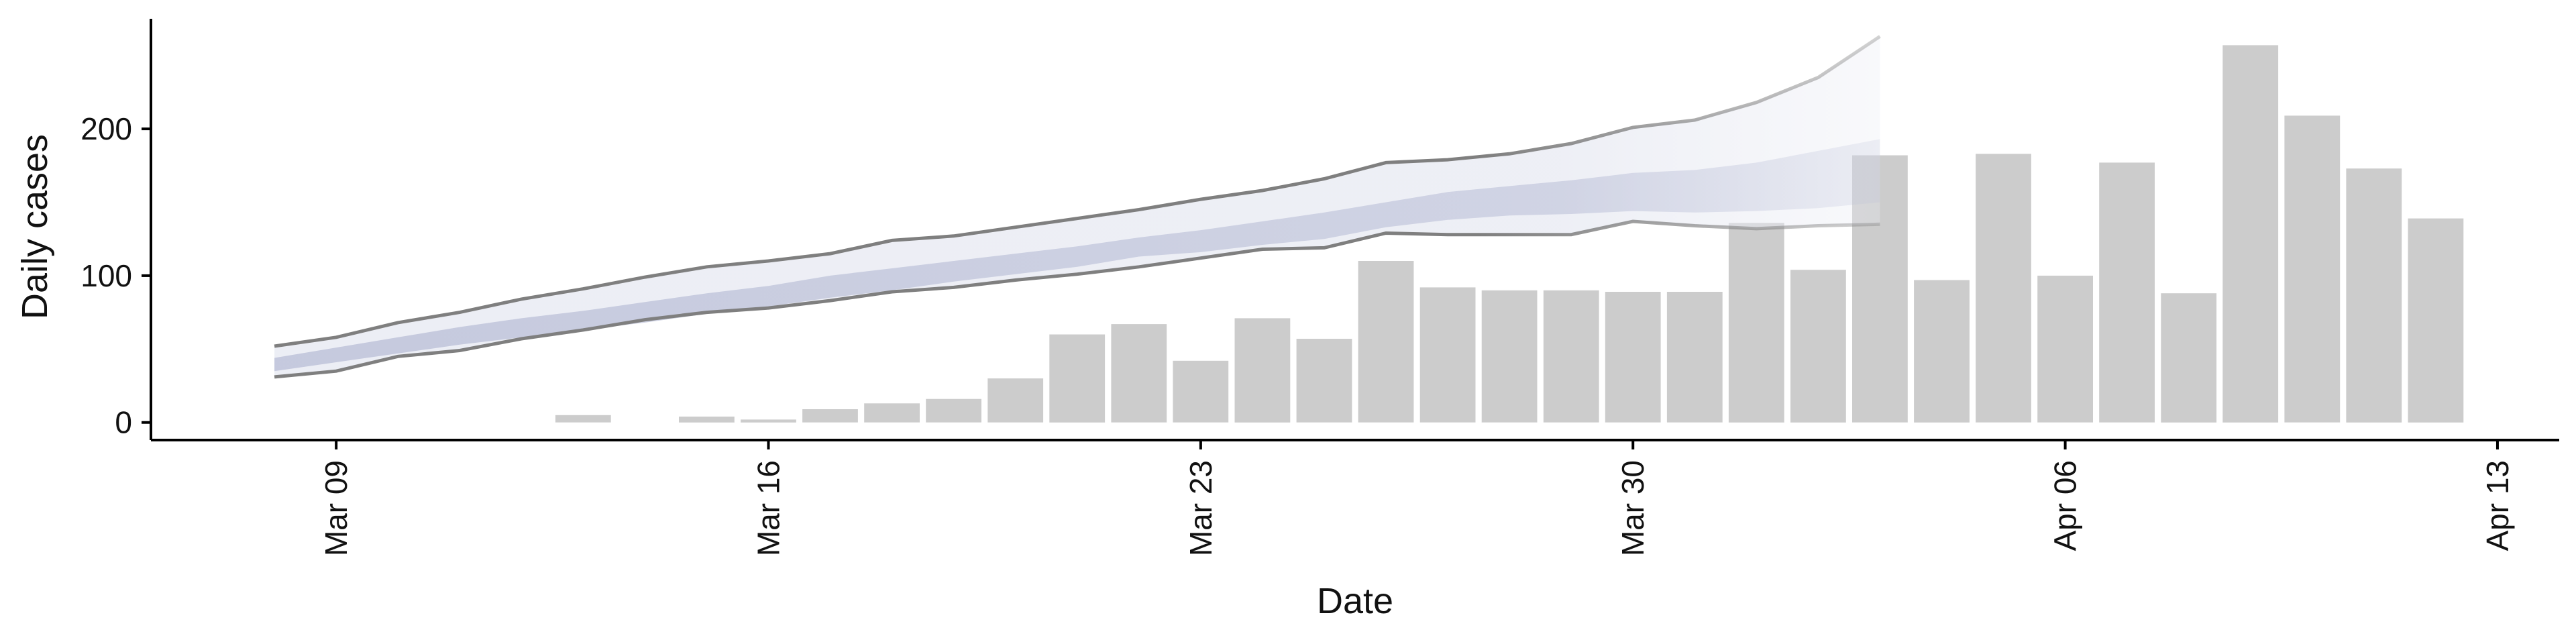 This screenshot has width=2576, height=644. I want to click on x-tick-label-2020-04-13: Apr 13, so click(2497, 505).